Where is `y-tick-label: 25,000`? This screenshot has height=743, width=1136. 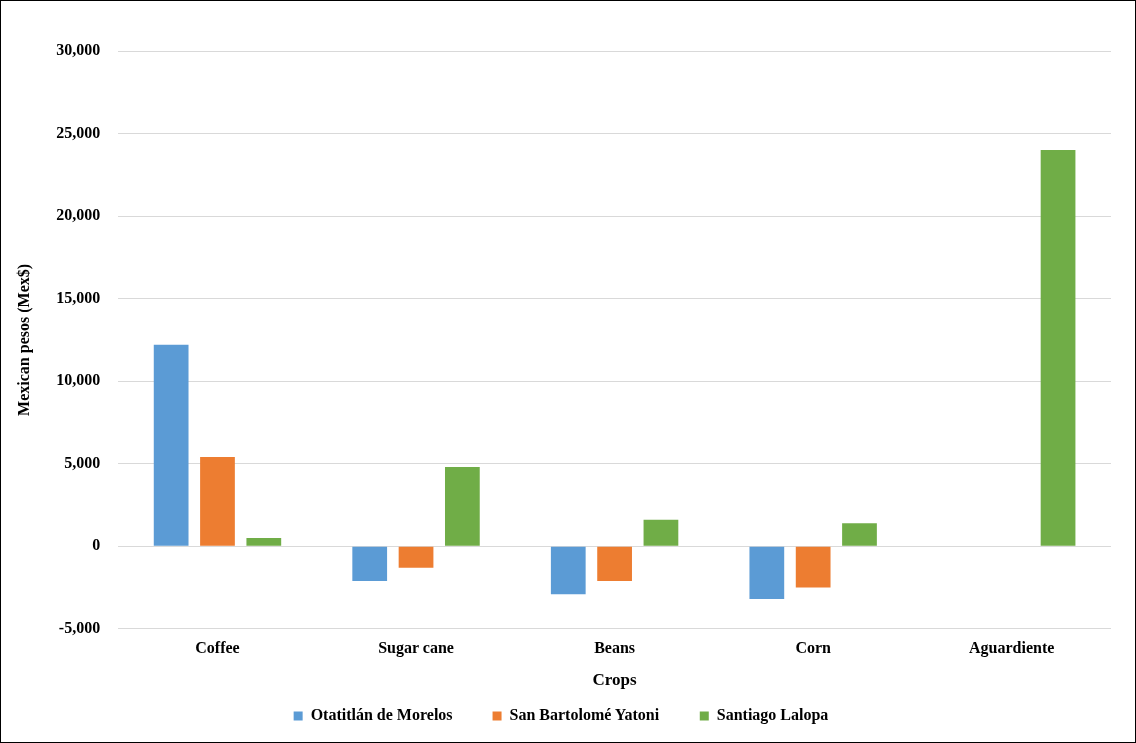
y-tick-label: 25,000 is located at coordinates (78, 132).